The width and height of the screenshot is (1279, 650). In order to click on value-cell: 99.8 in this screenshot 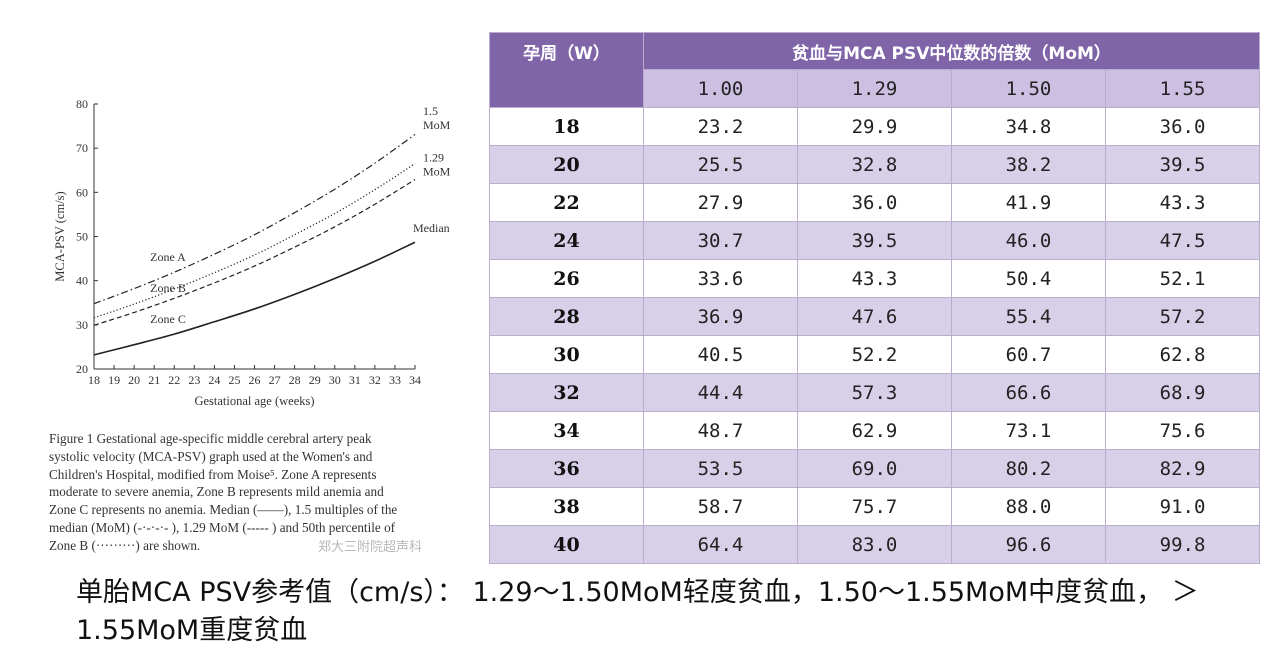, I will do `click(1182, 544)`.